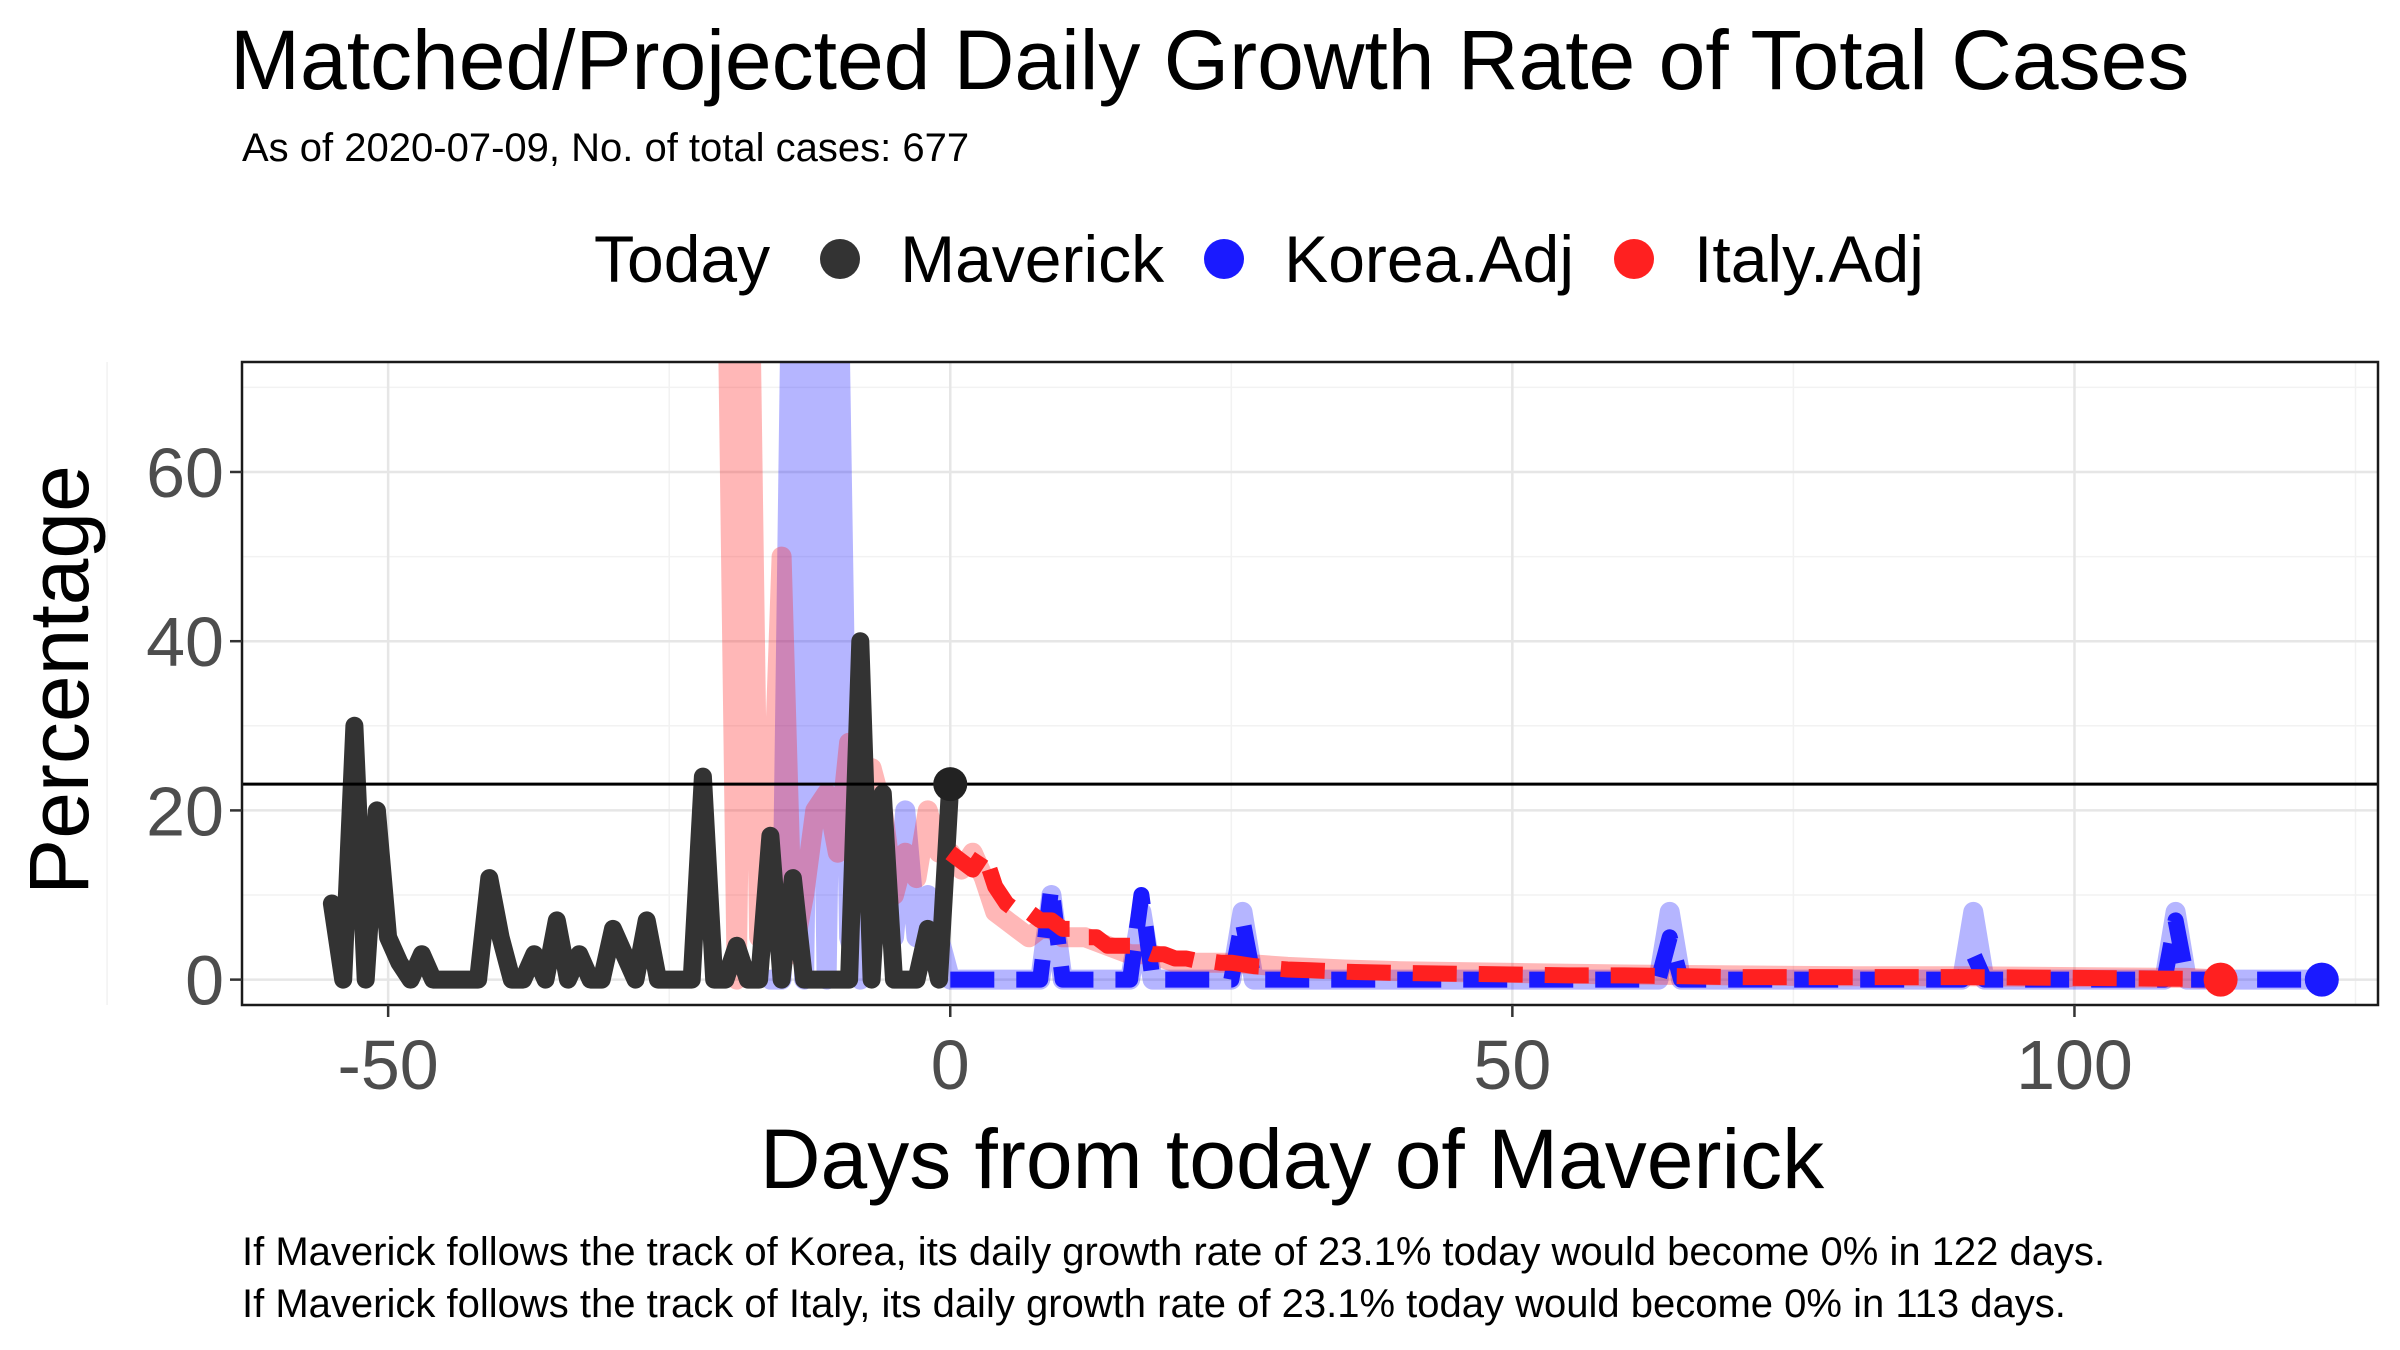  Describe the element at coordinates (2074, 1065) in the screenshot. I see `x-tick-label: 100` at that location.